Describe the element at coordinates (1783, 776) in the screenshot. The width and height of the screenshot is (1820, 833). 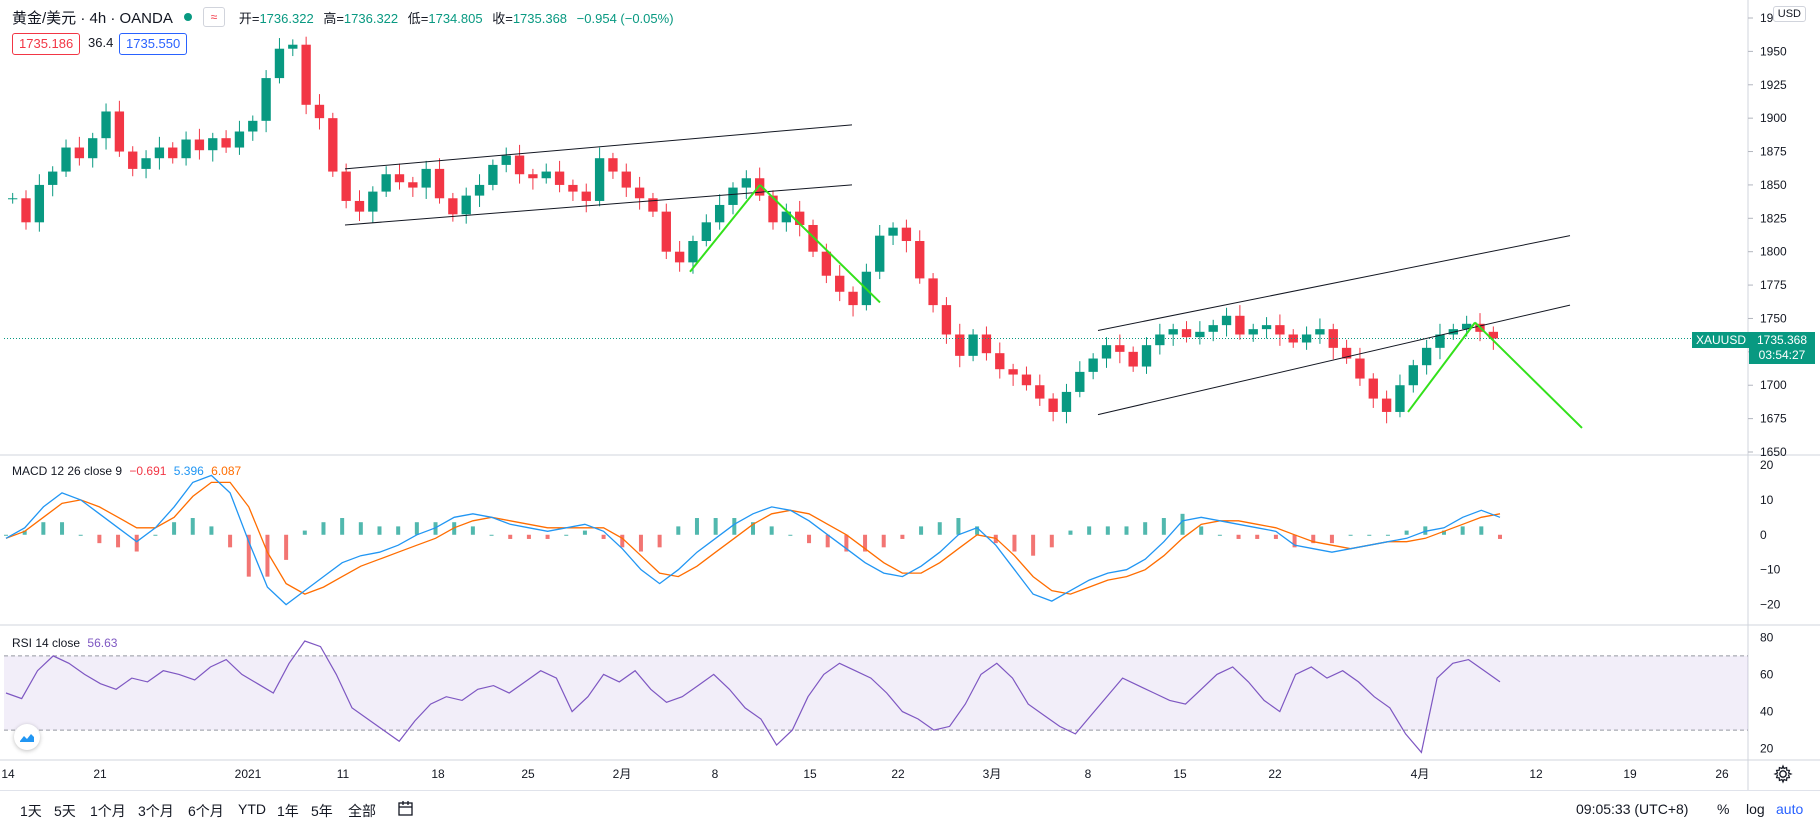
I see `settings-gear-icon` at that location.